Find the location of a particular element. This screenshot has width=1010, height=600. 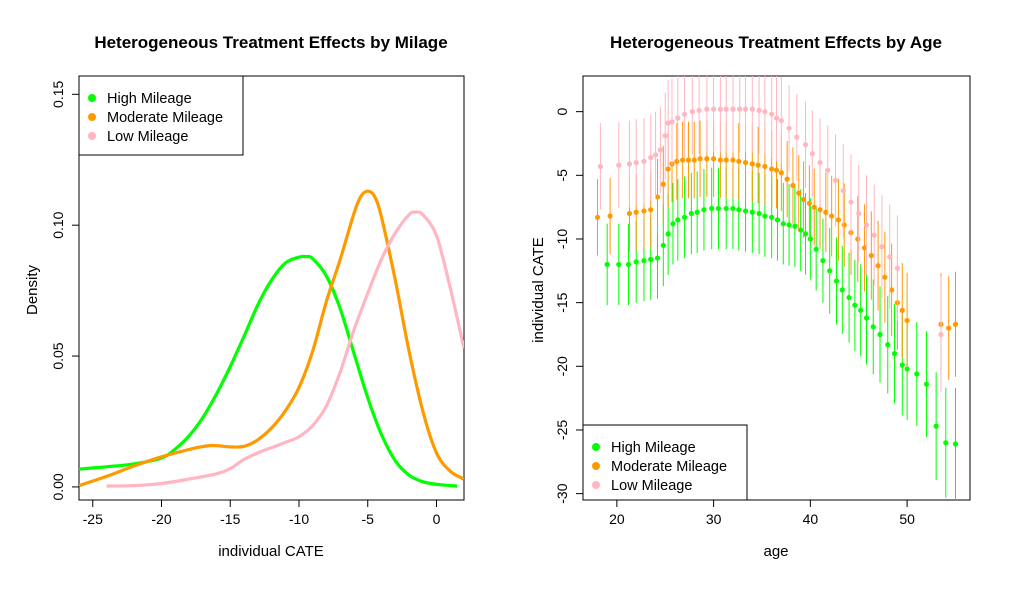

legend-box is located at coordinates (665, 462).